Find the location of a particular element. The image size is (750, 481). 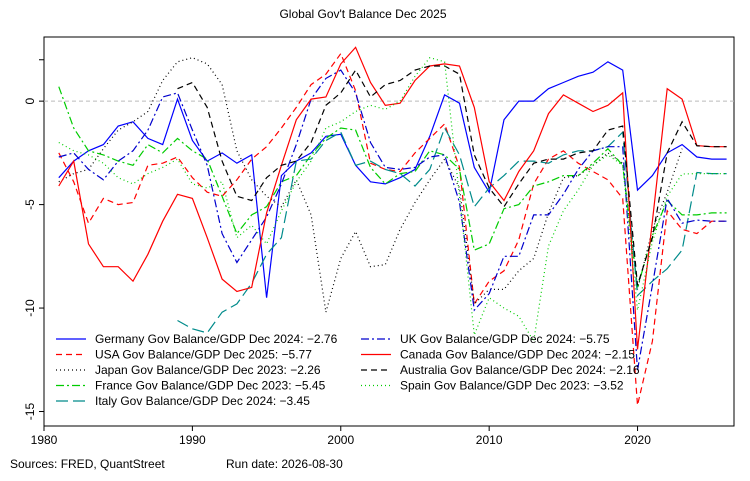

y-axis: 0 -5 -10 -15 is located at coordinates (33, 240).